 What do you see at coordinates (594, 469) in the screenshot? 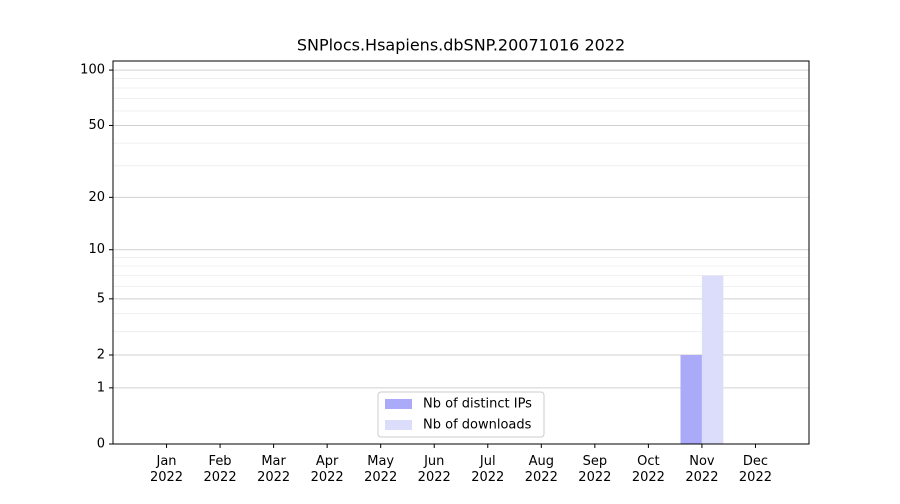
I see `x-tick-label: Sep 2022` at bounding box center [594, 469].